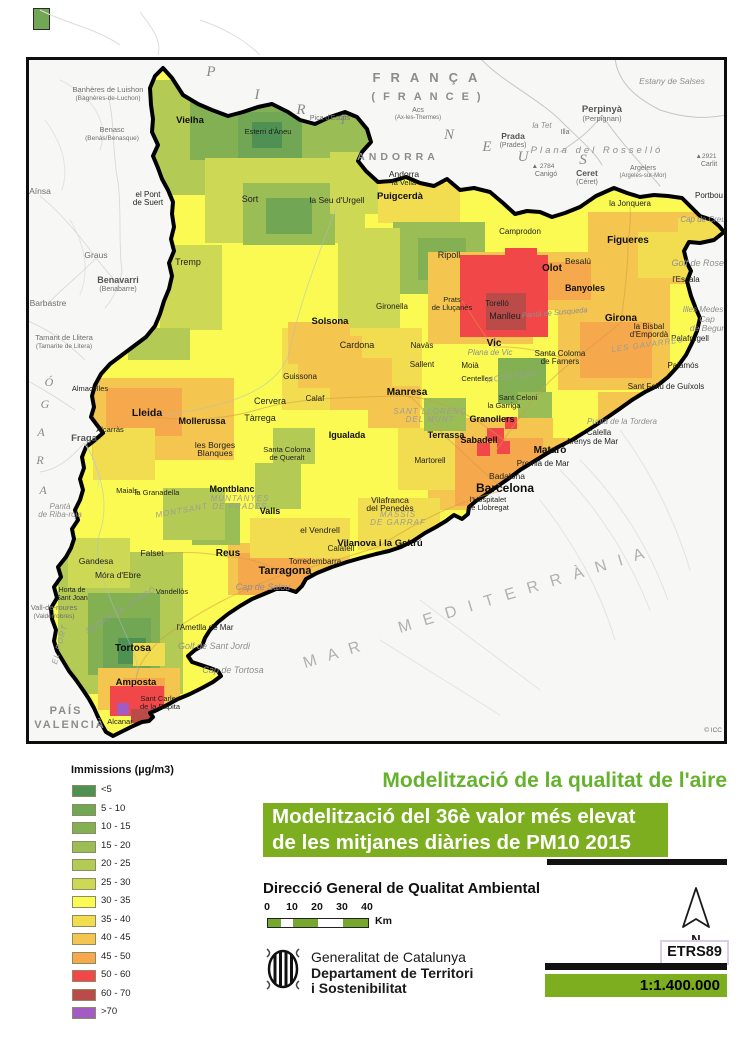 This screenshot has height=1060, width=750. Describe the element at coordinates (637, 862) in the screenshot. I see `divider-bar` at that location.